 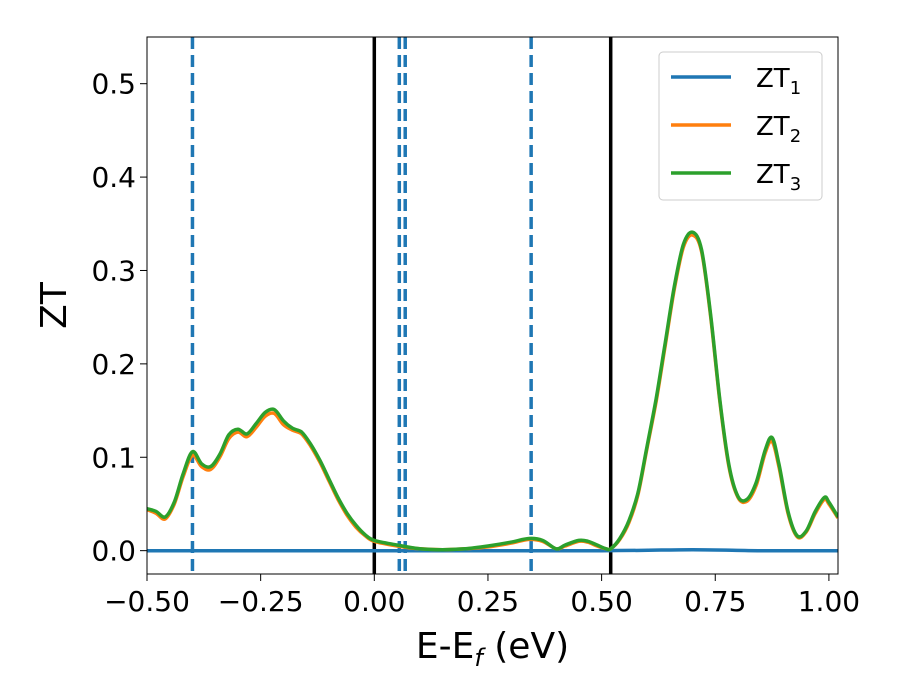 I want to click on x-tick-label: 0.00, so click(x=374, y=601).